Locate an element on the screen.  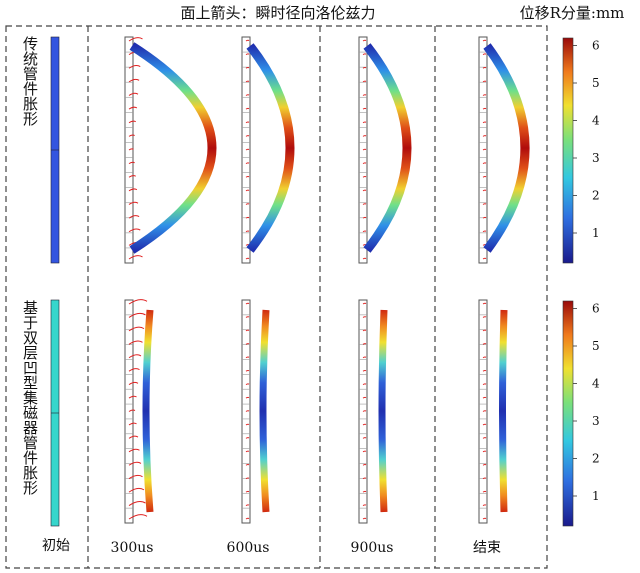
row-label-traditional: 传统管件胀形 is located at coordinates (30, 81).